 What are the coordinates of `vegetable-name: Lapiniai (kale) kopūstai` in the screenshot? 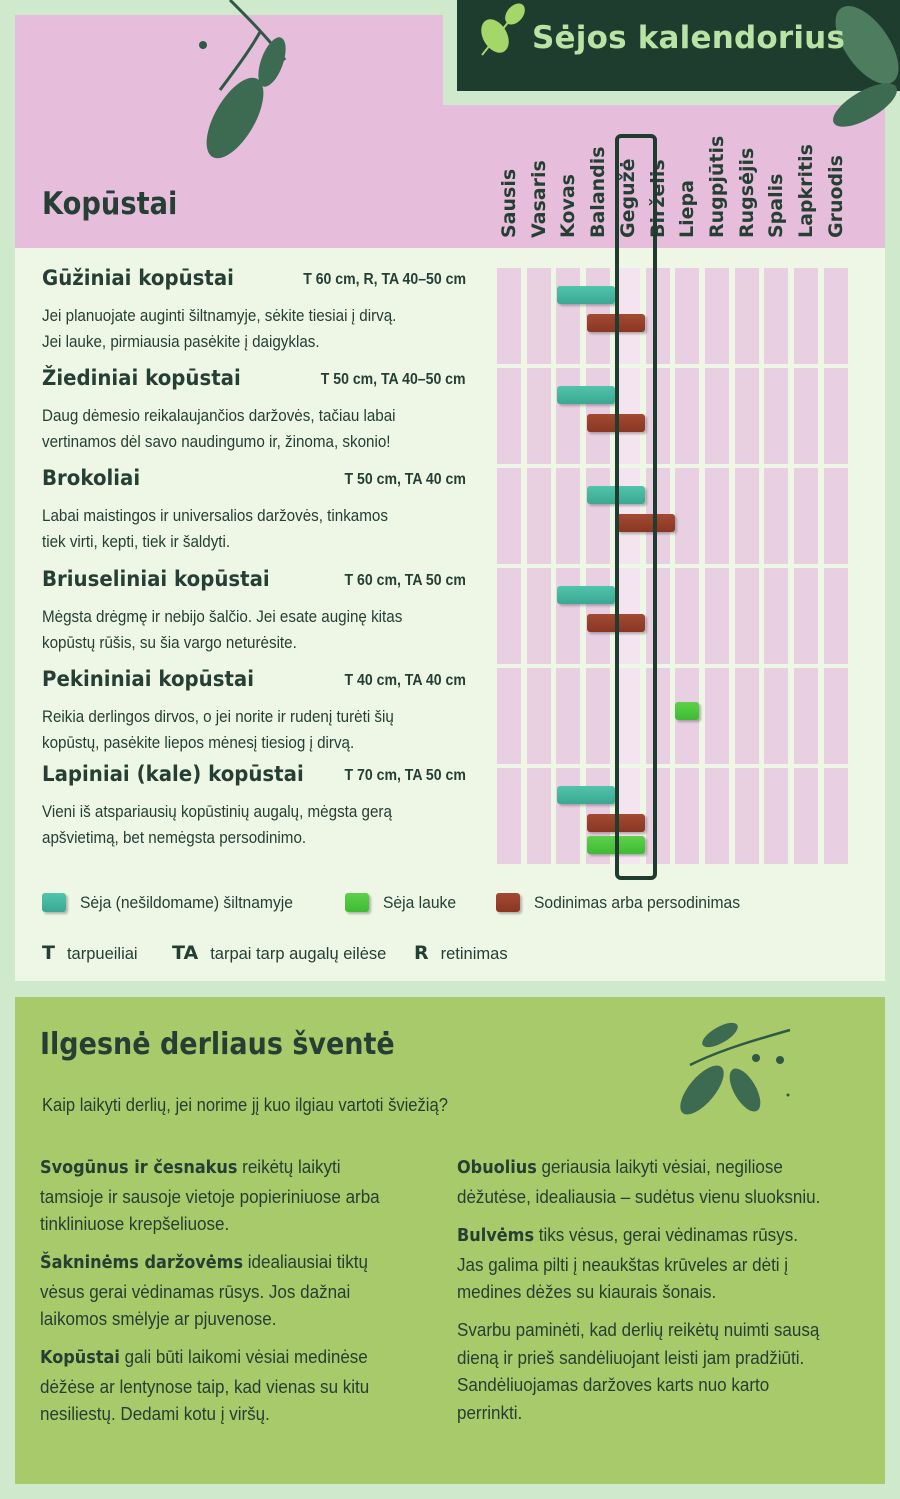 It's located at (173, 774).